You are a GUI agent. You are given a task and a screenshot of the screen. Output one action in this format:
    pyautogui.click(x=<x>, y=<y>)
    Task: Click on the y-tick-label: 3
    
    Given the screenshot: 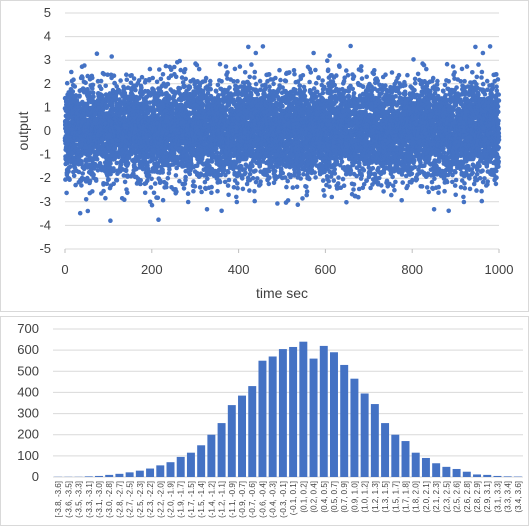 What is the action you would take?
    pyautogui.click(x=47, y=59)
    